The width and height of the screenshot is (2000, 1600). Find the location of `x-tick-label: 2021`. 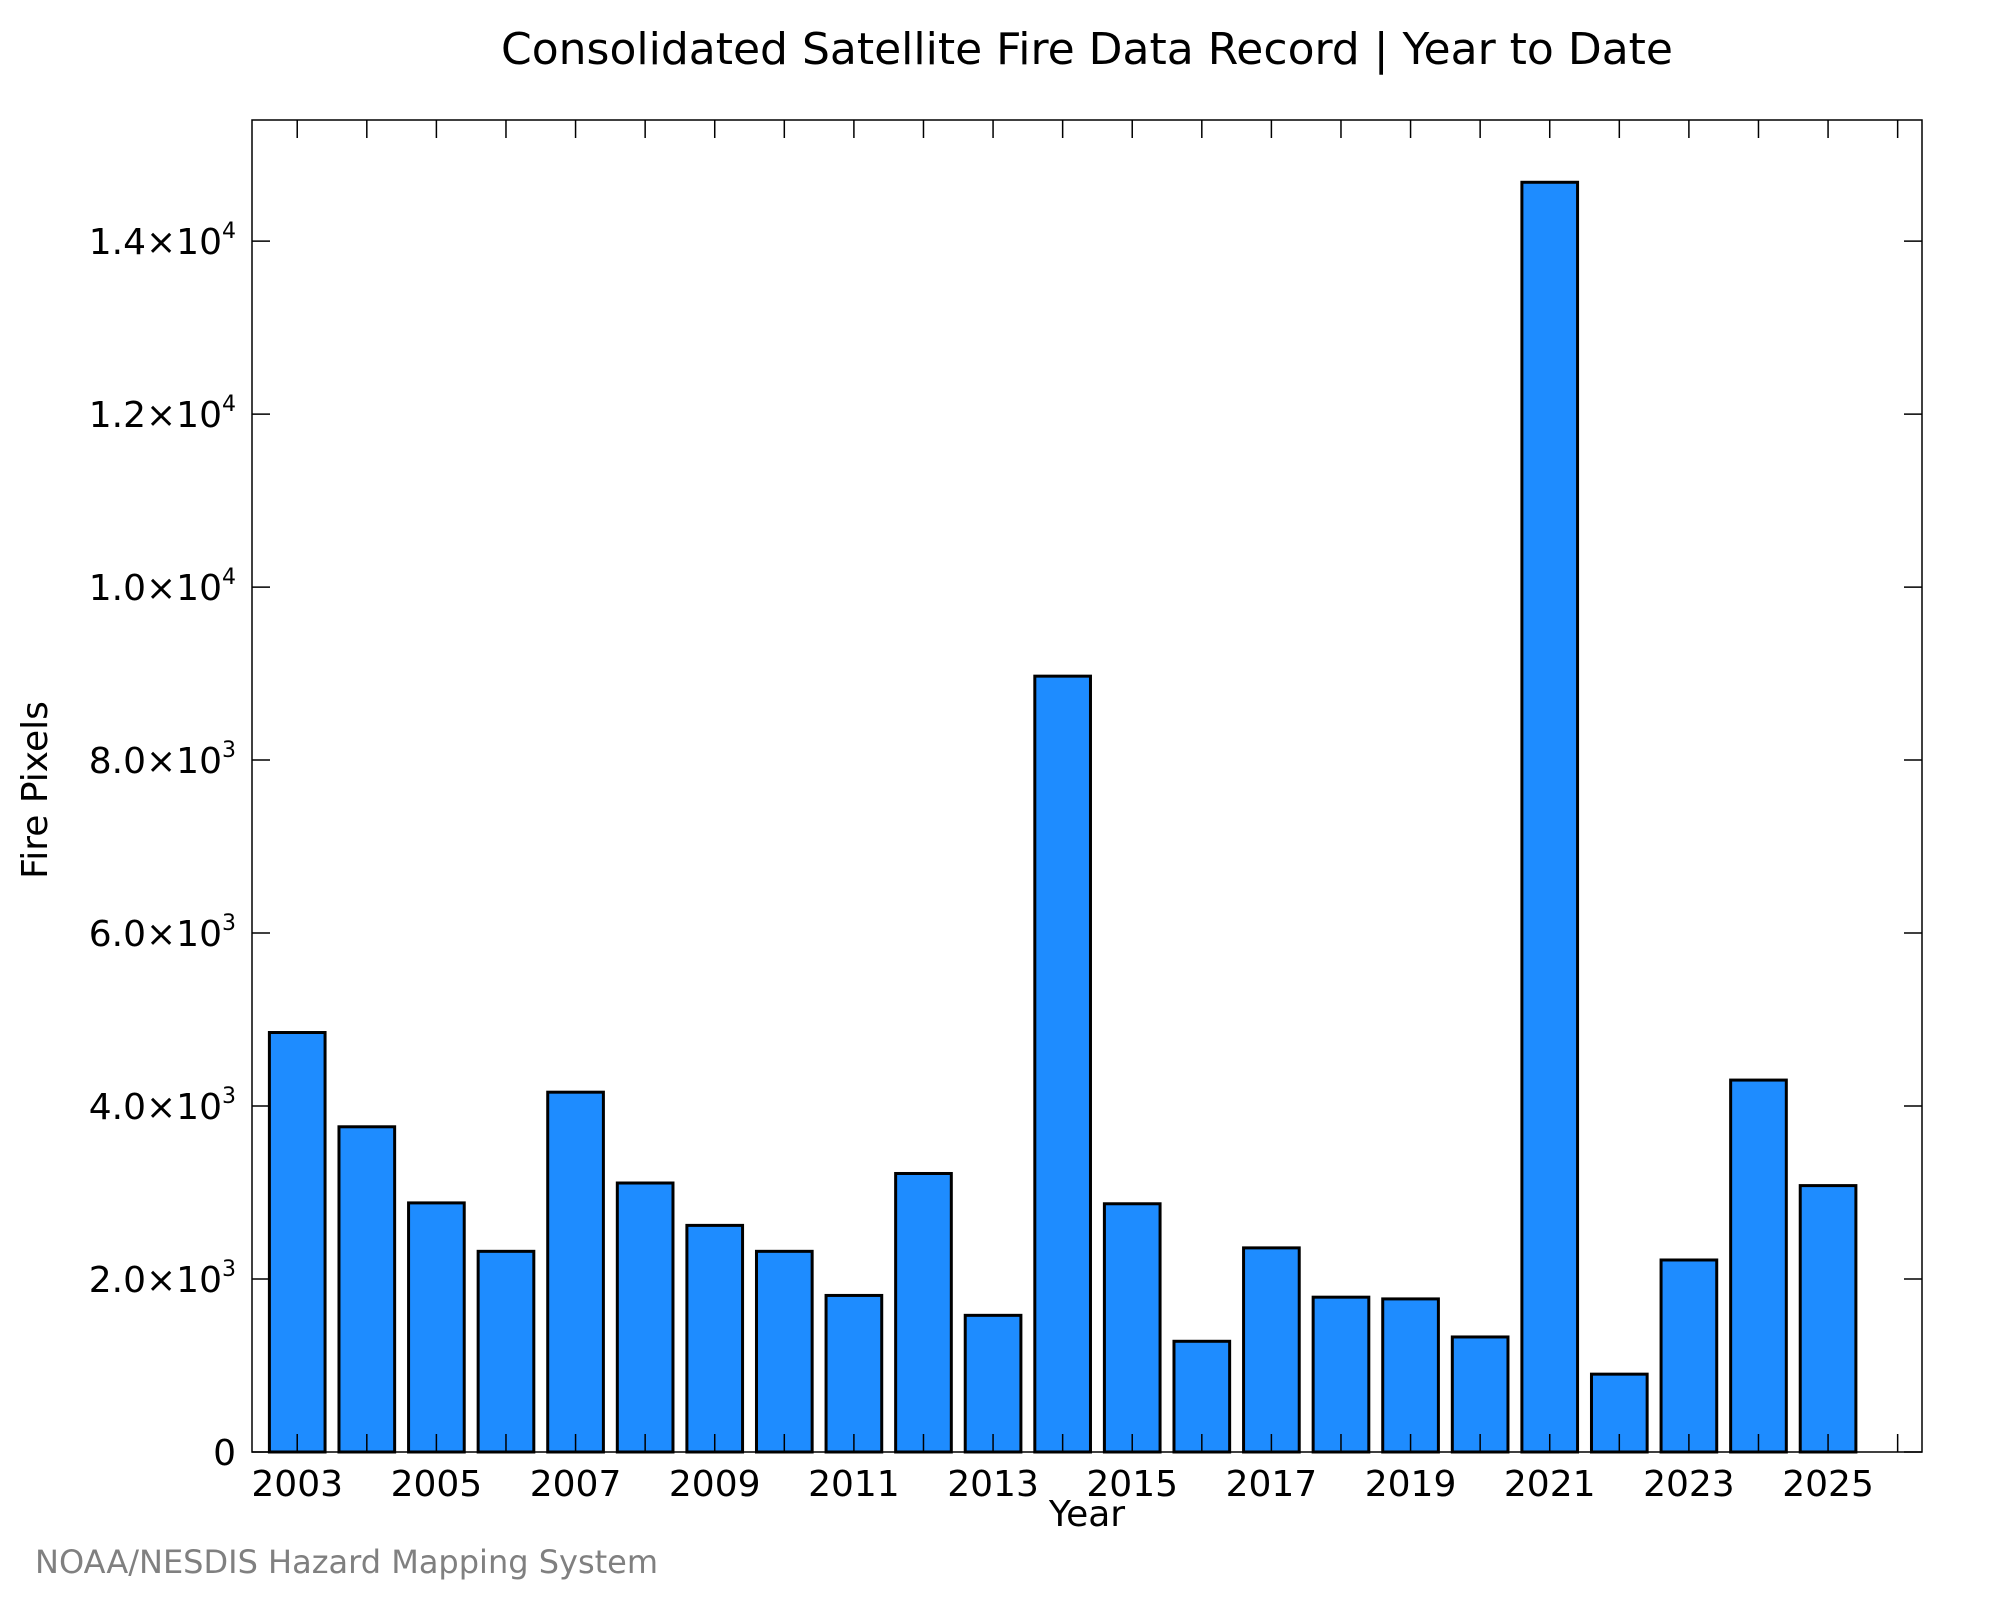

x-tick-label: 2021 is located at coordinates (1550, 1484).